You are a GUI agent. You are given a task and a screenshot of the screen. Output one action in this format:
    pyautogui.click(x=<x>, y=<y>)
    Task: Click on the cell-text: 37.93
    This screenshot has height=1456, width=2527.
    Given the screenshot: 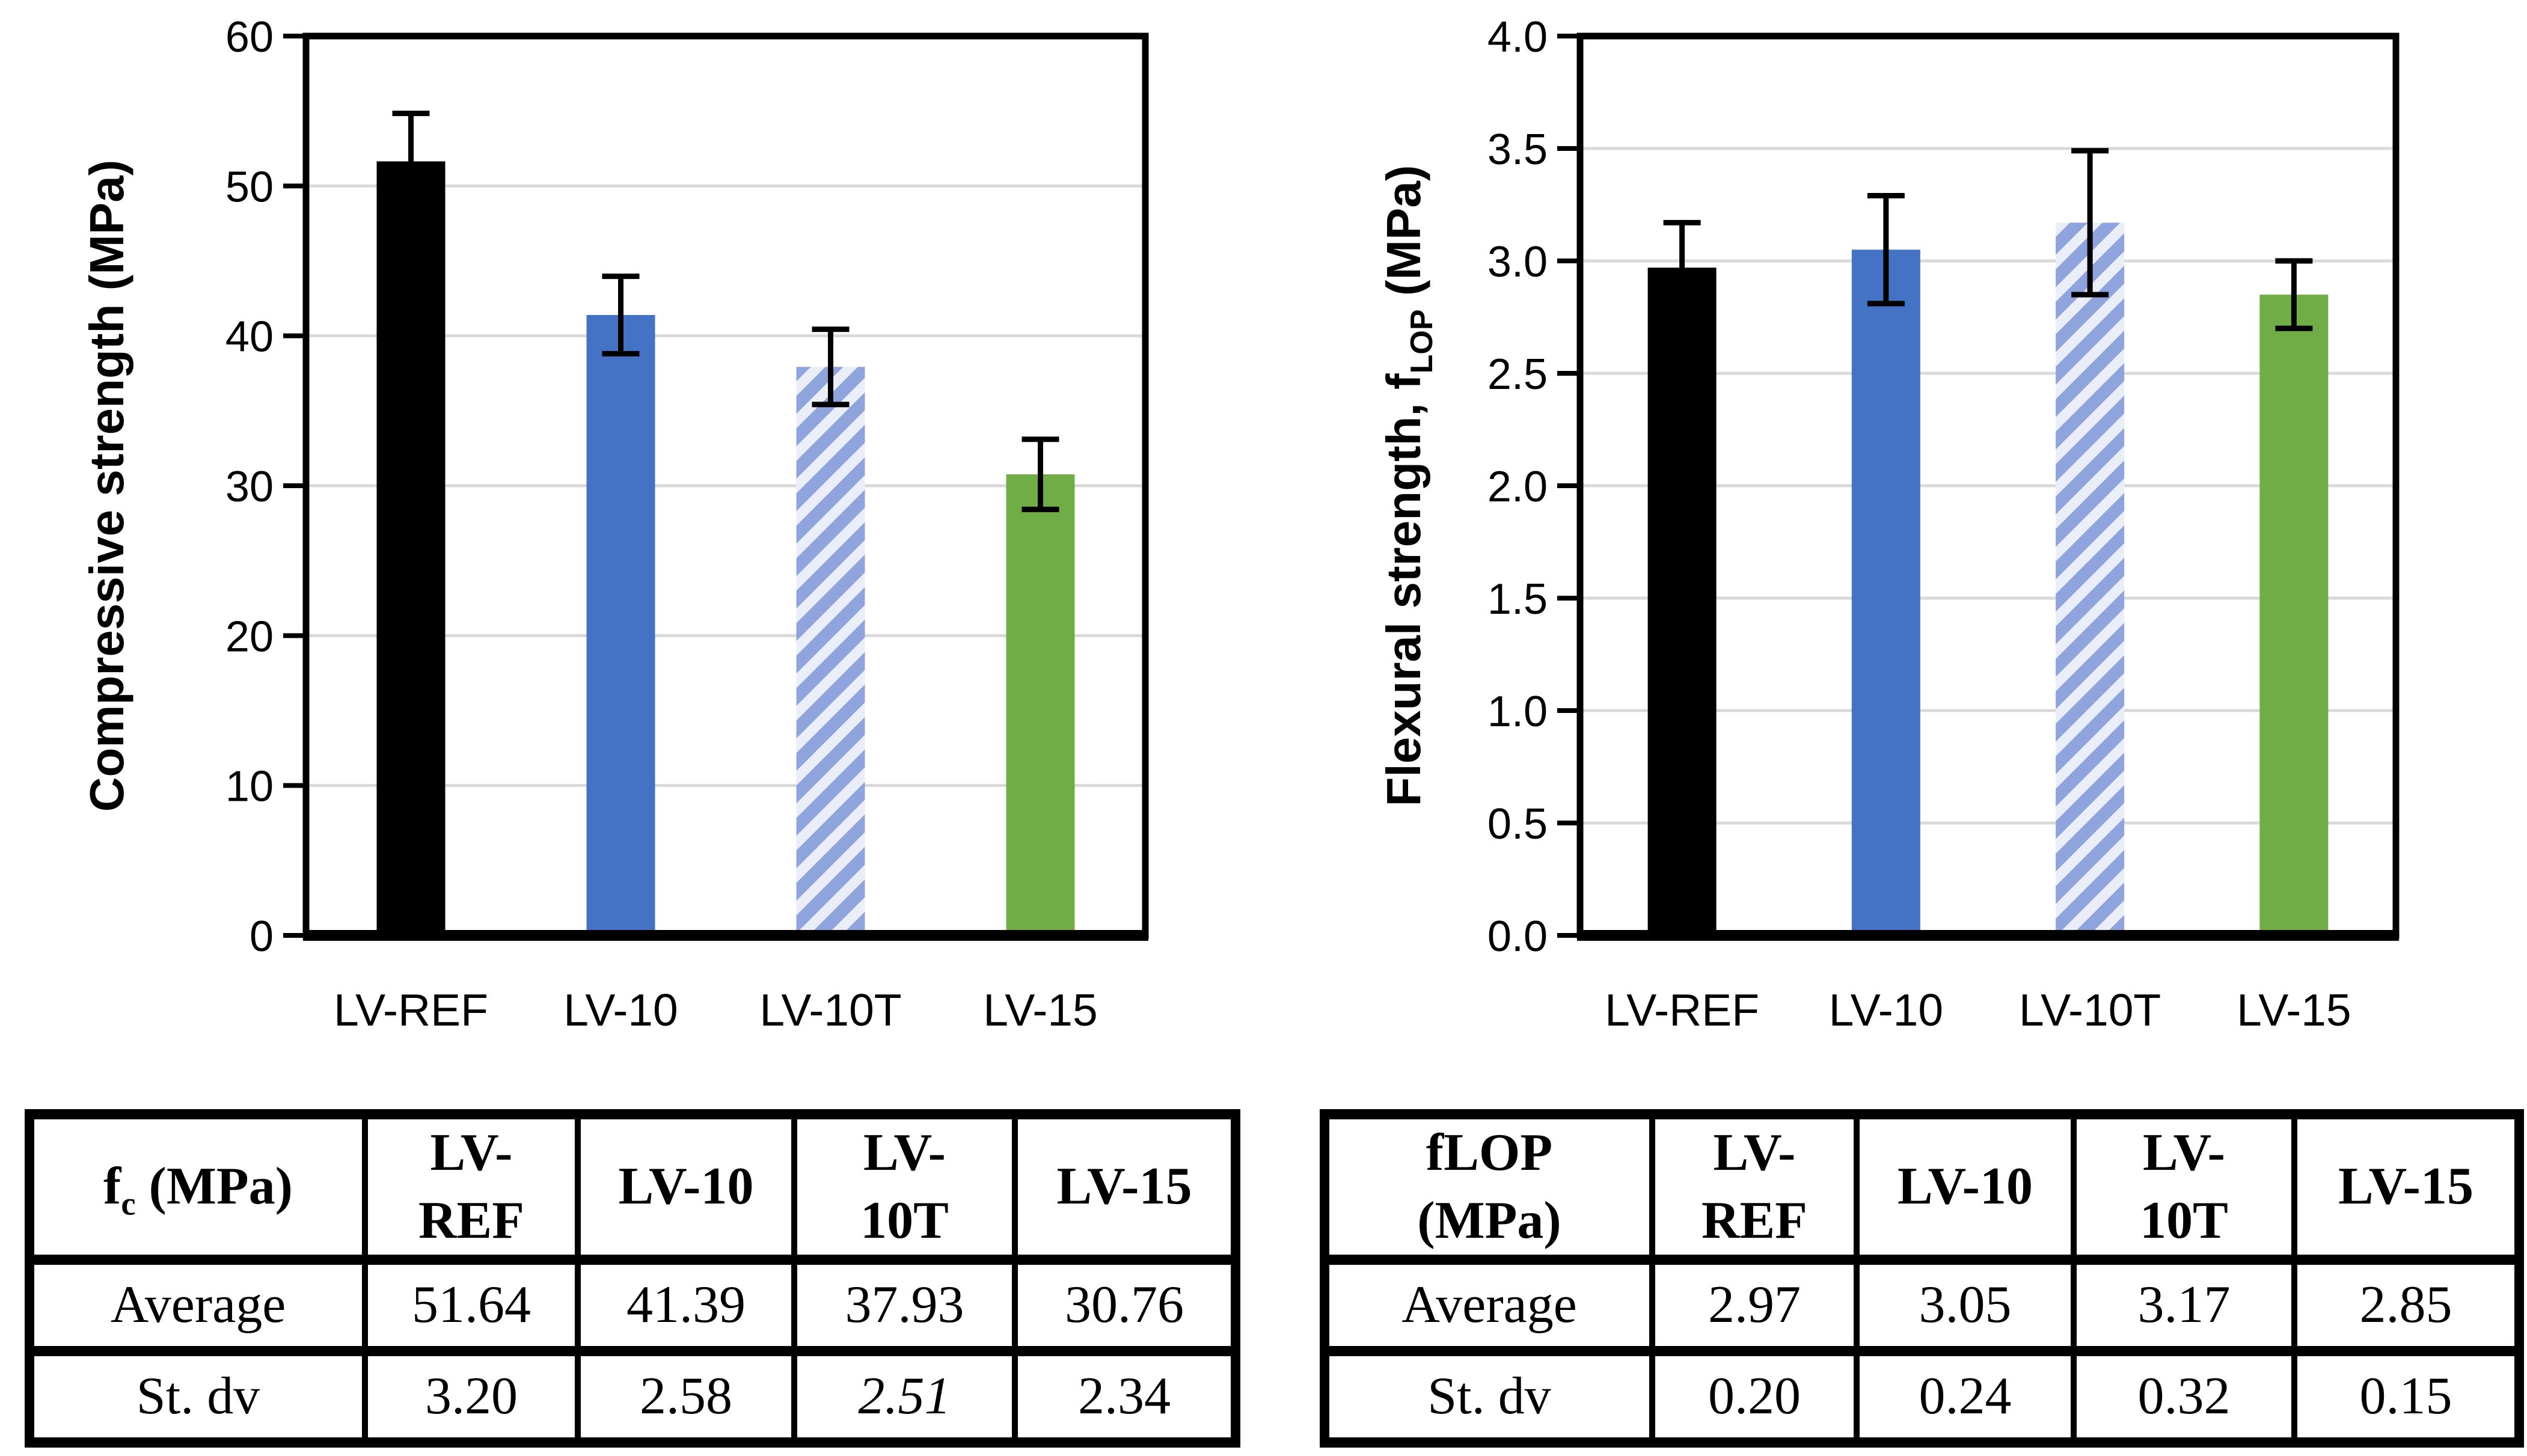 What is the action you would take?
    pyautogui.click(x=904, y=1306)
    